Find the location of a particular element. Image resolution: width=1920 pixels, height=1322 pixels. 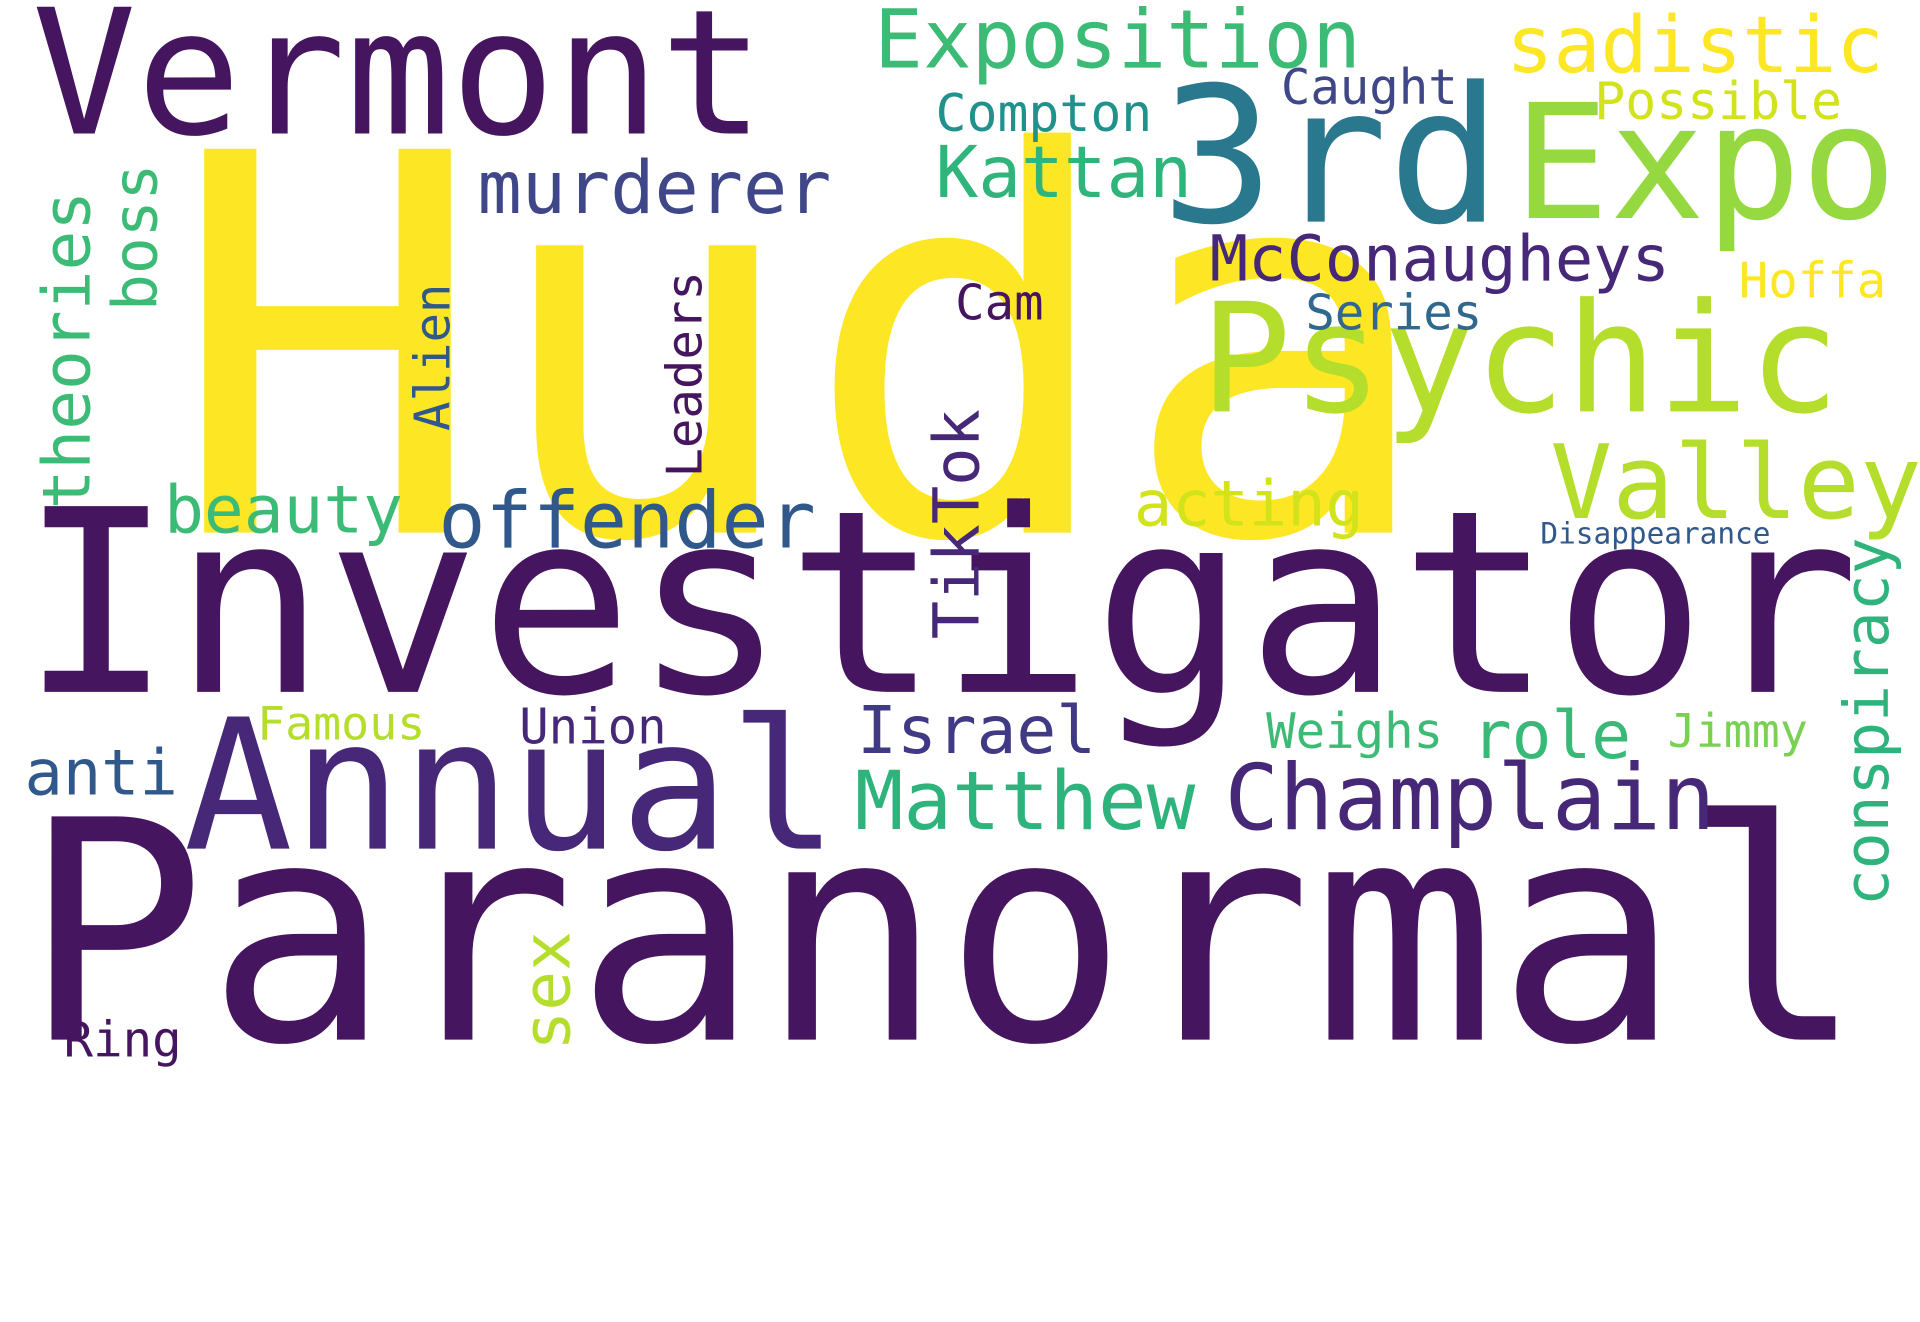

word-mcconaugheys: McConaugheys is located at coordinates (1439, 259).